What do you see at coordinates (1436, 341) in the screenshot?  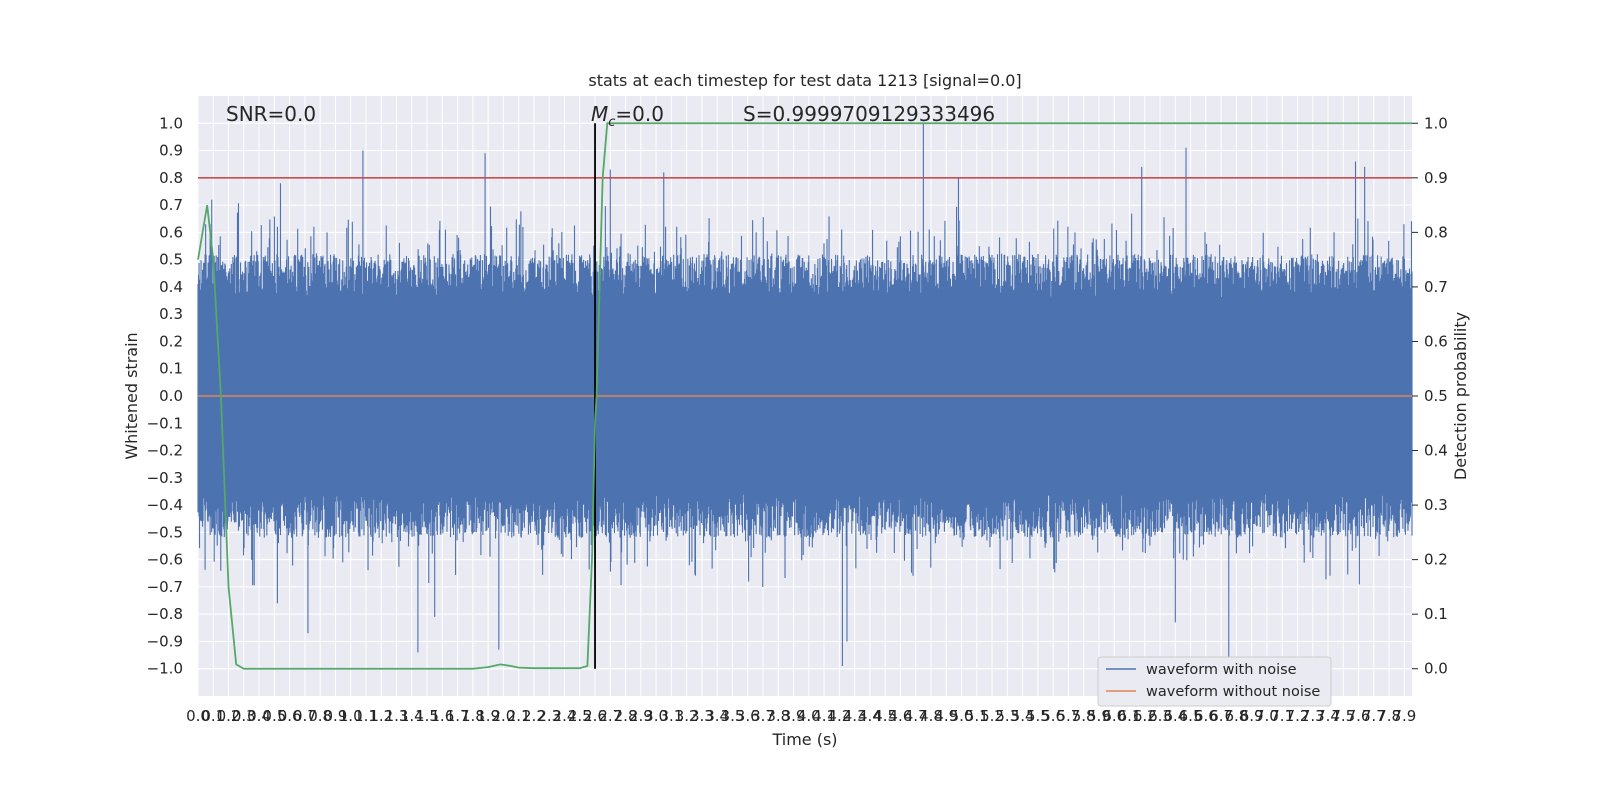 I see `y-right-tick-label: 0.6` at bounding box center [1436, 341].